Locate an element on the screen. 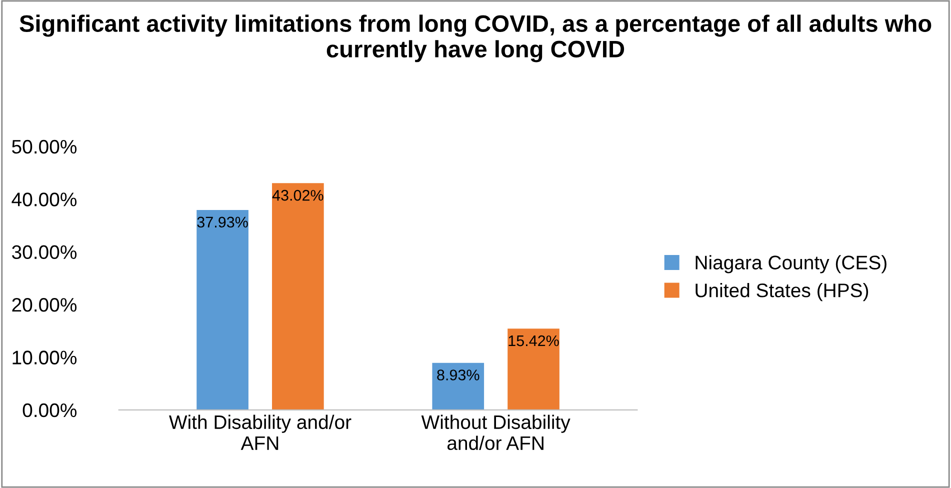  data-label: 37.93% is located at coordinates (222, 222).